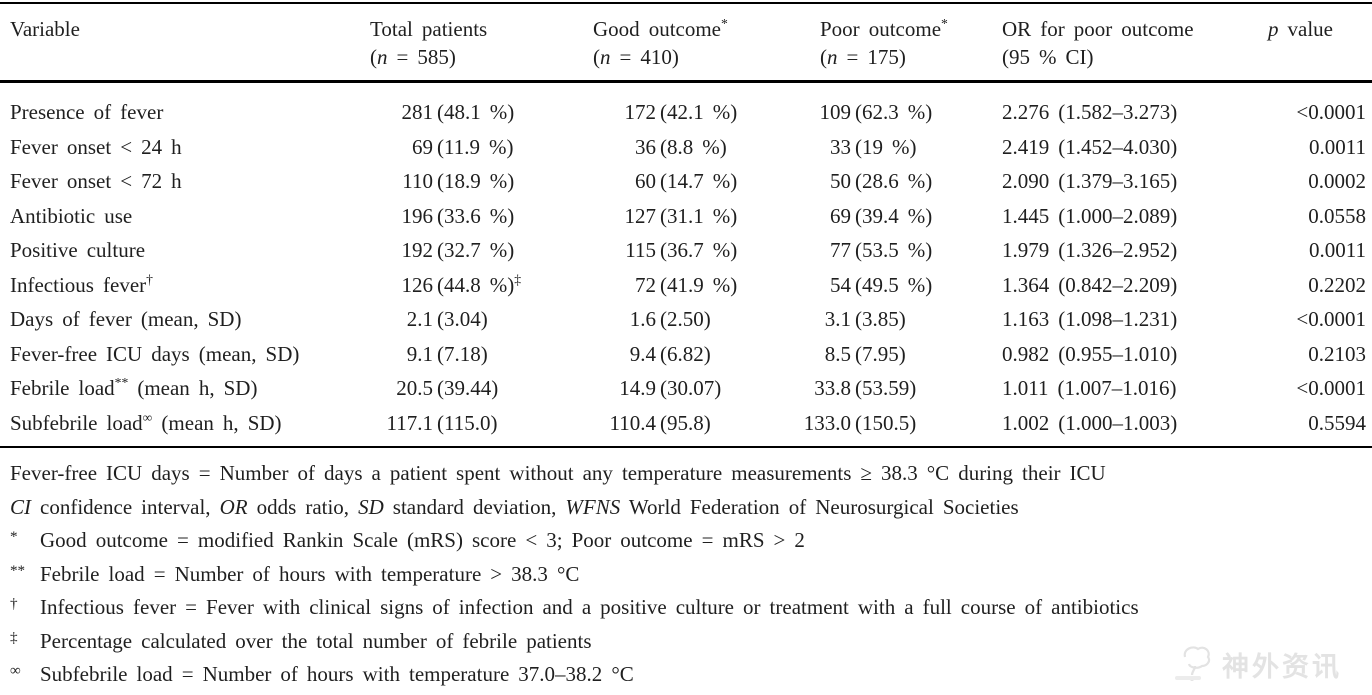 The image size is (1372, 695). I want to click on cell-poor-outcome: 8.5 (7.95), so click(865, 353).